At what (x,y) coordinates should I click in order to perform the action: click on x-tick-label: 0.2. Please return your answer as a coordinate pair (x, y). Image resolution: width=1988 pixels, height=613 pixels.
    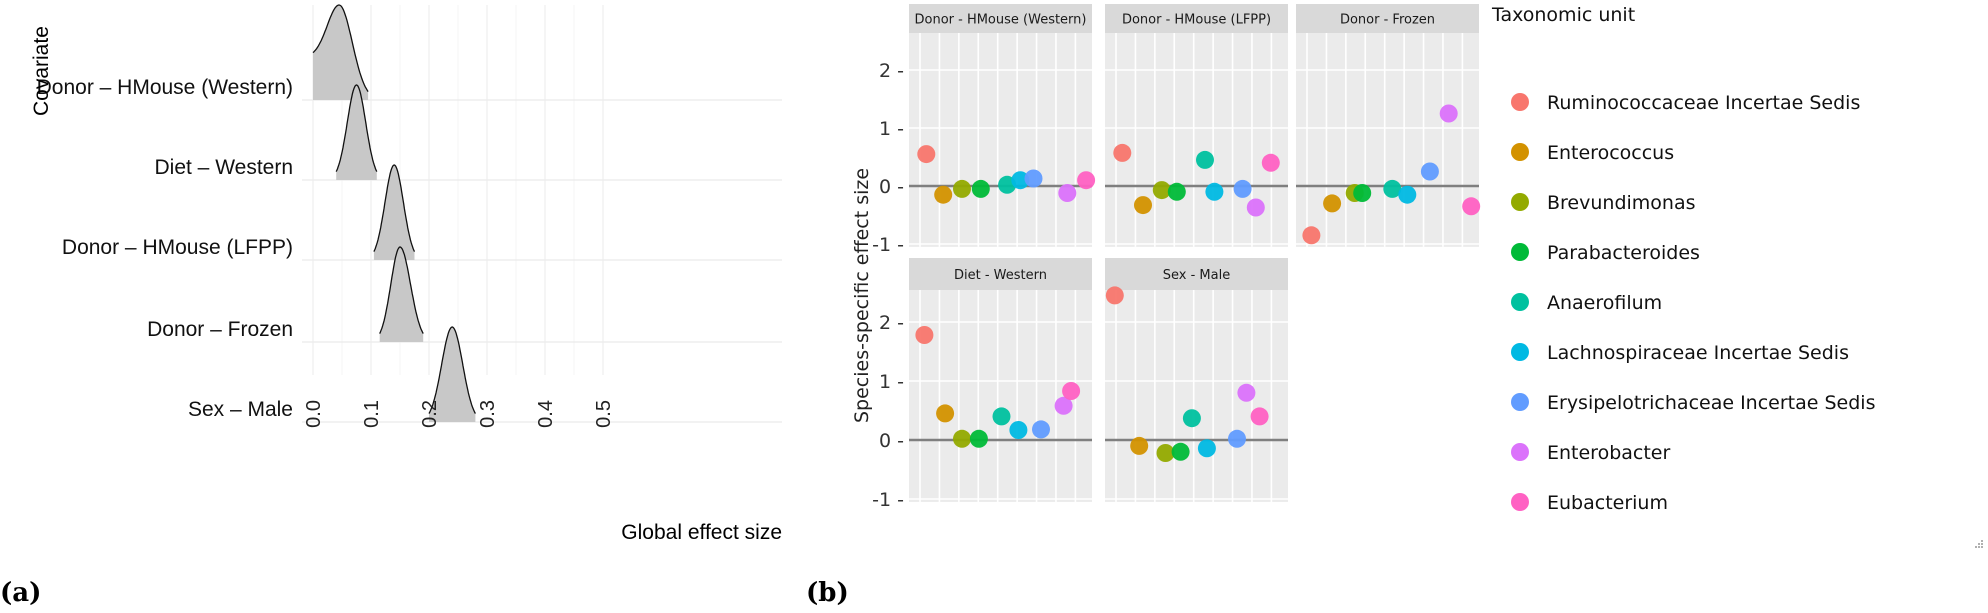
    Looking at the image, I should click on (430, 414).